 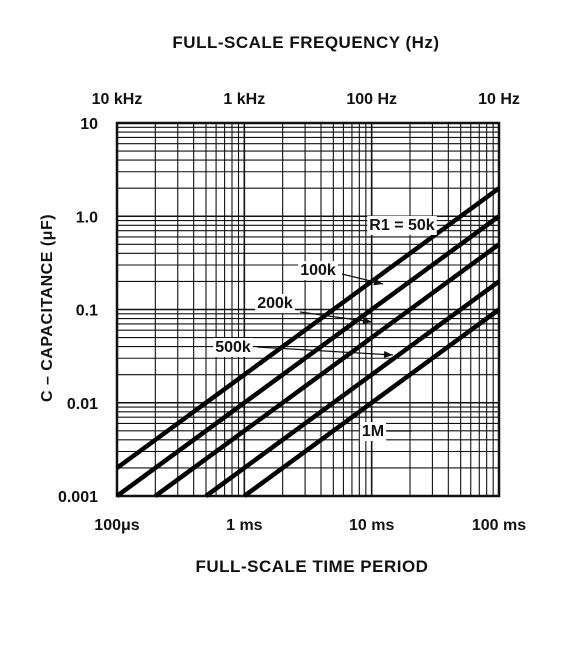 I want to click on x-tick-label: 1 ms, so click(x=244, y=525).